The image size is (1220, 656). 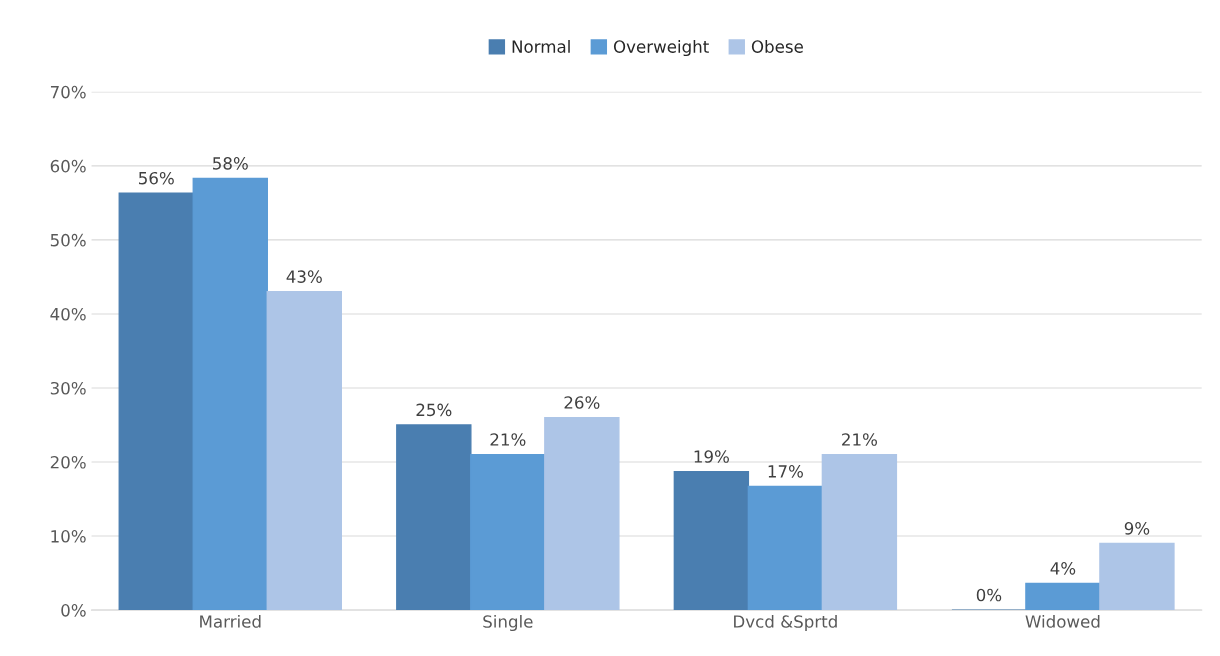 I want to click on data-label: 9%, so click(x=1137, y=528).